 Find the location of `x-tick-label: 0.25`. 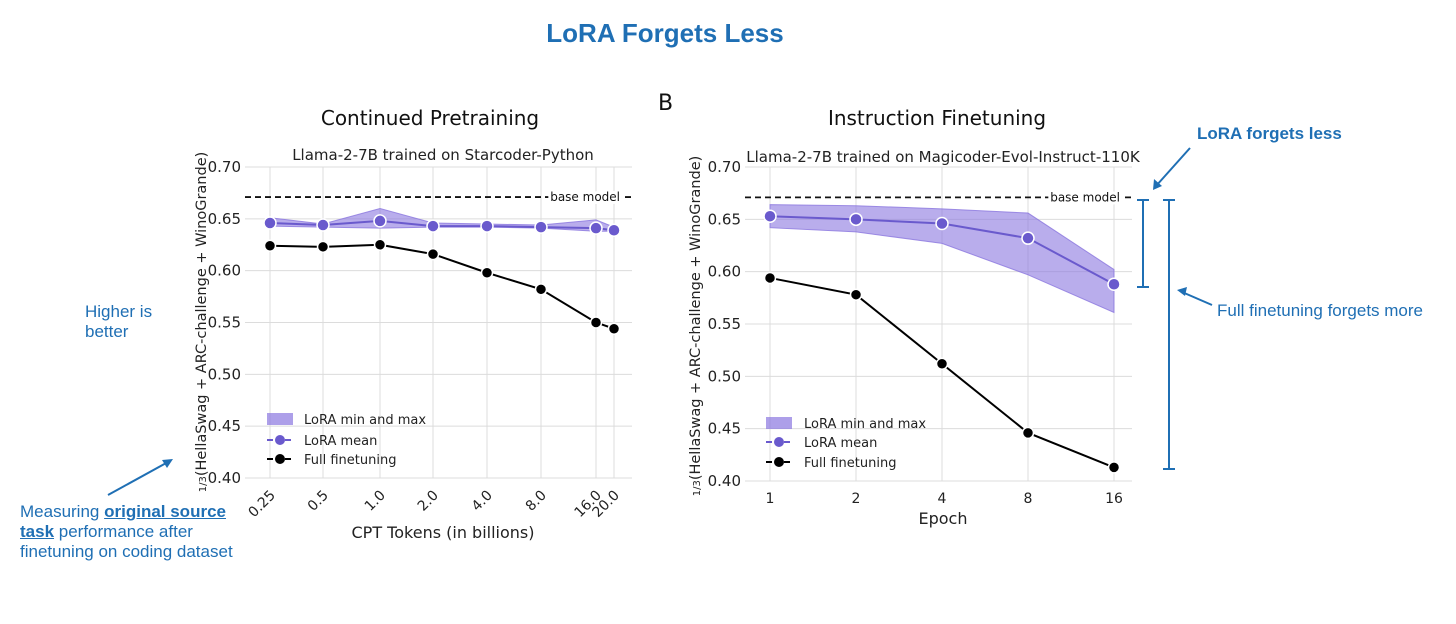

x-tick-label: 0.25 is located at coordinates (261, 504).